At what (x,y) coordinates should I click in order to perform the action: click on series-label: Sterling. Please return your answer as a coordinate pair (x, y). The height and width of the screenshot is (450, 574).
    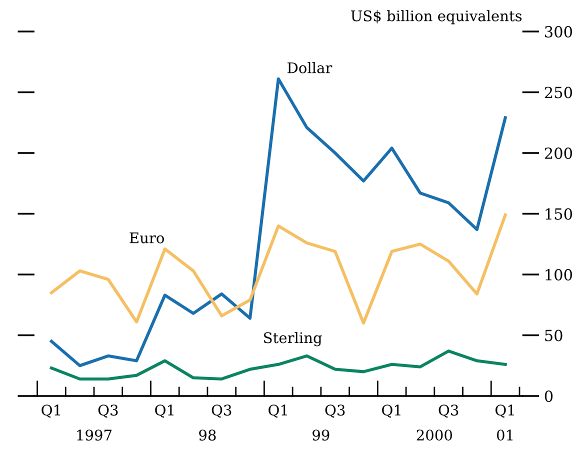
    Looking at the image, I should click on (293, 339).